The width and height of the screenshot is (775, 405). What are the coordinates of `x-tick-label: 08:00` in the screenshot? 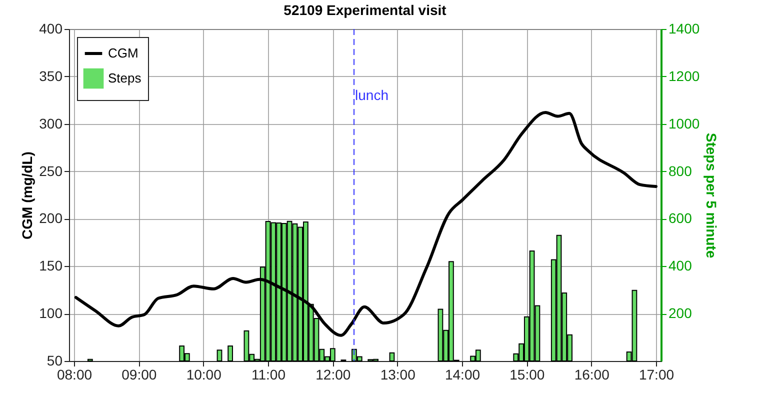 It's located at (74, 374).